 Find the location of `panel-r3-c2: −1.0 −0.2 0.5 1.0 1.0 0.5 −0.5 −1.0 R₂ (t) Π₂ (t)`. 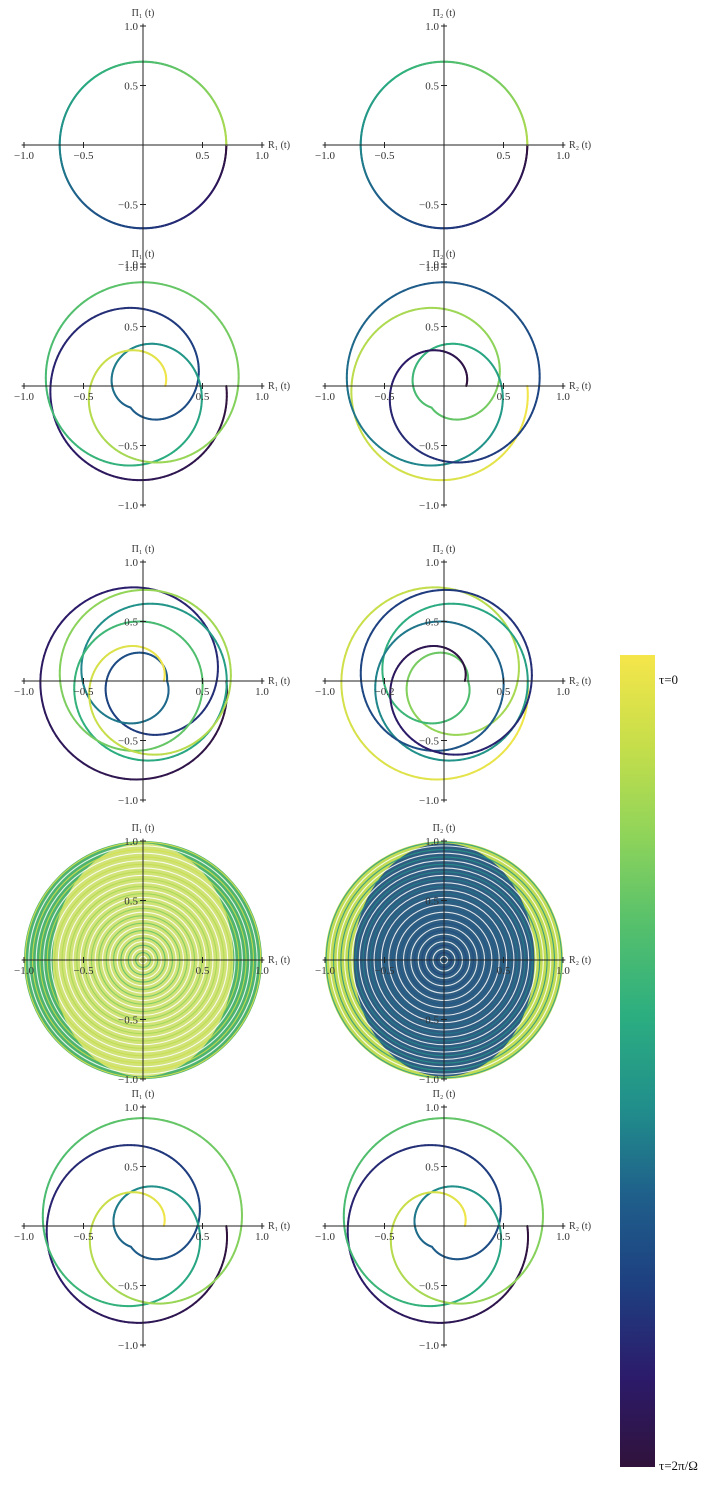

panel-r3-c2: −1.0 −0.2 0.5 1.0 1.0 0.5 −0.5 −1.0 R₂ (t) Π₂ (t) is located at coordinates (453, 675).